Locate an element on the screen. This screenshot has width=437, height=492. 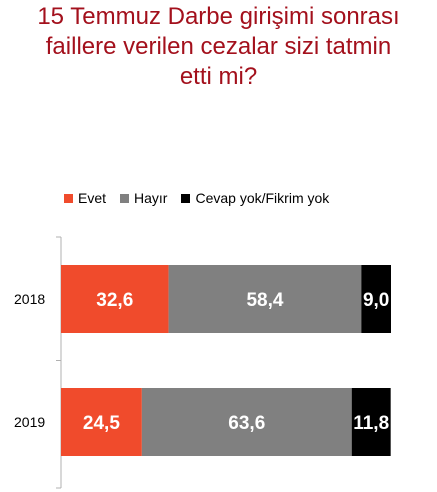
bar-hay-r-2019 is located at coordinates (246, 422).